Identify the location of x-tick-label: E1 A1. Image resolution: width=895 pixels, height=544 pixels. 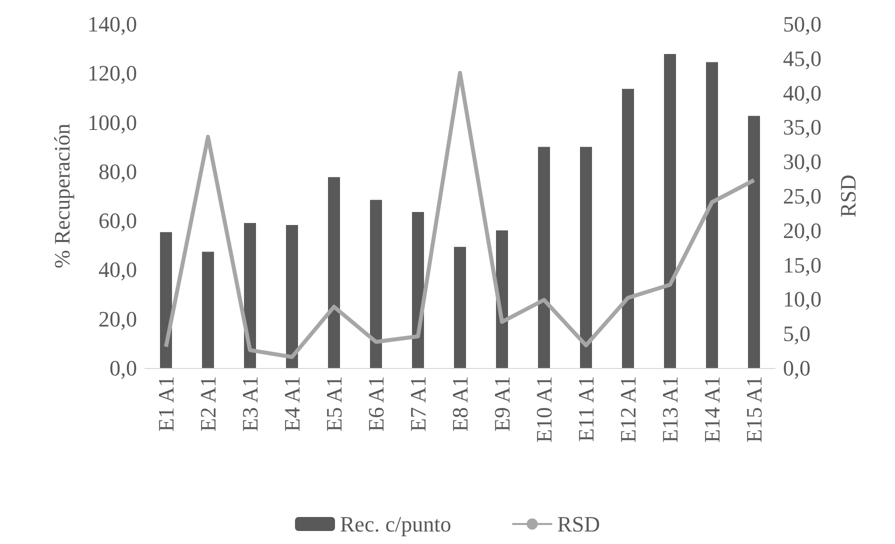
(166, 404).